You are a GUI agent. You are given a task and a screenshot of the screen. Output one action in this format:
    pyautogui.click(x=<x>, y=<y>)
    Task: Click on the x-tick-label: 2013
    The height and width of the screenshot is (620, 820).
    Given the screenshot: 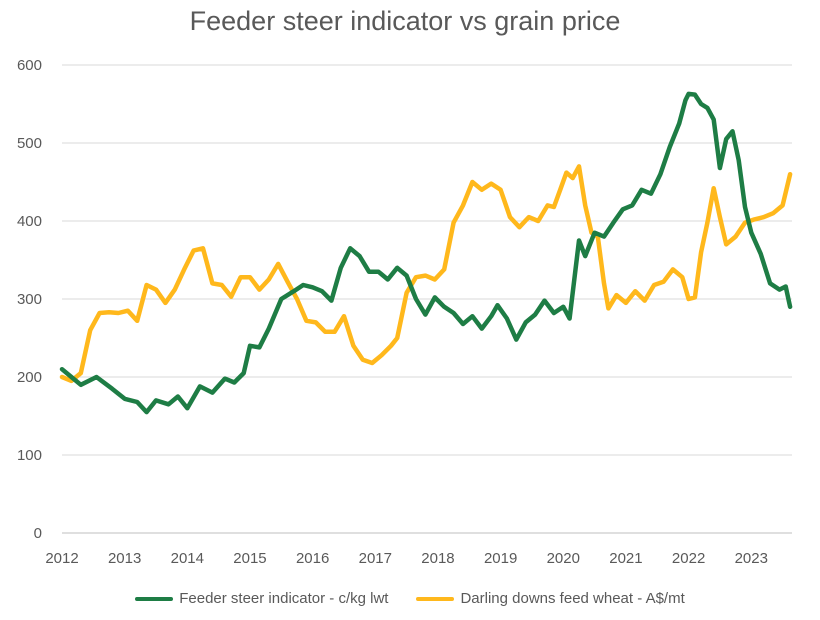 What is the action you would take?
    pyautogui.click(x=124, y=558)
    